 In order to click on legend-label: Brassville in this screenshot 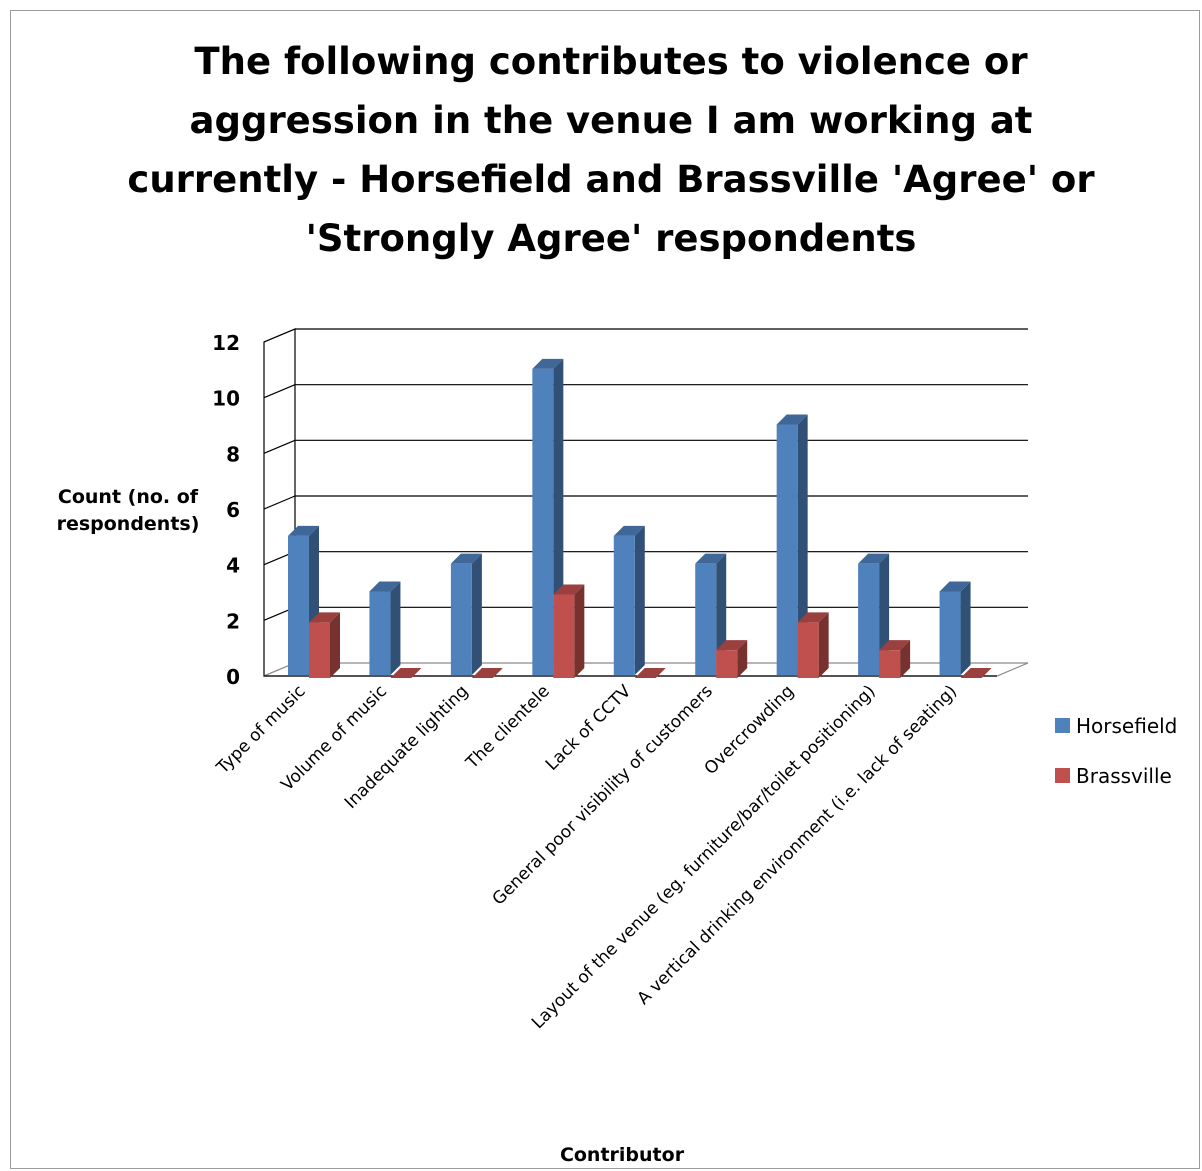, I will do `click(1124, 776)`.